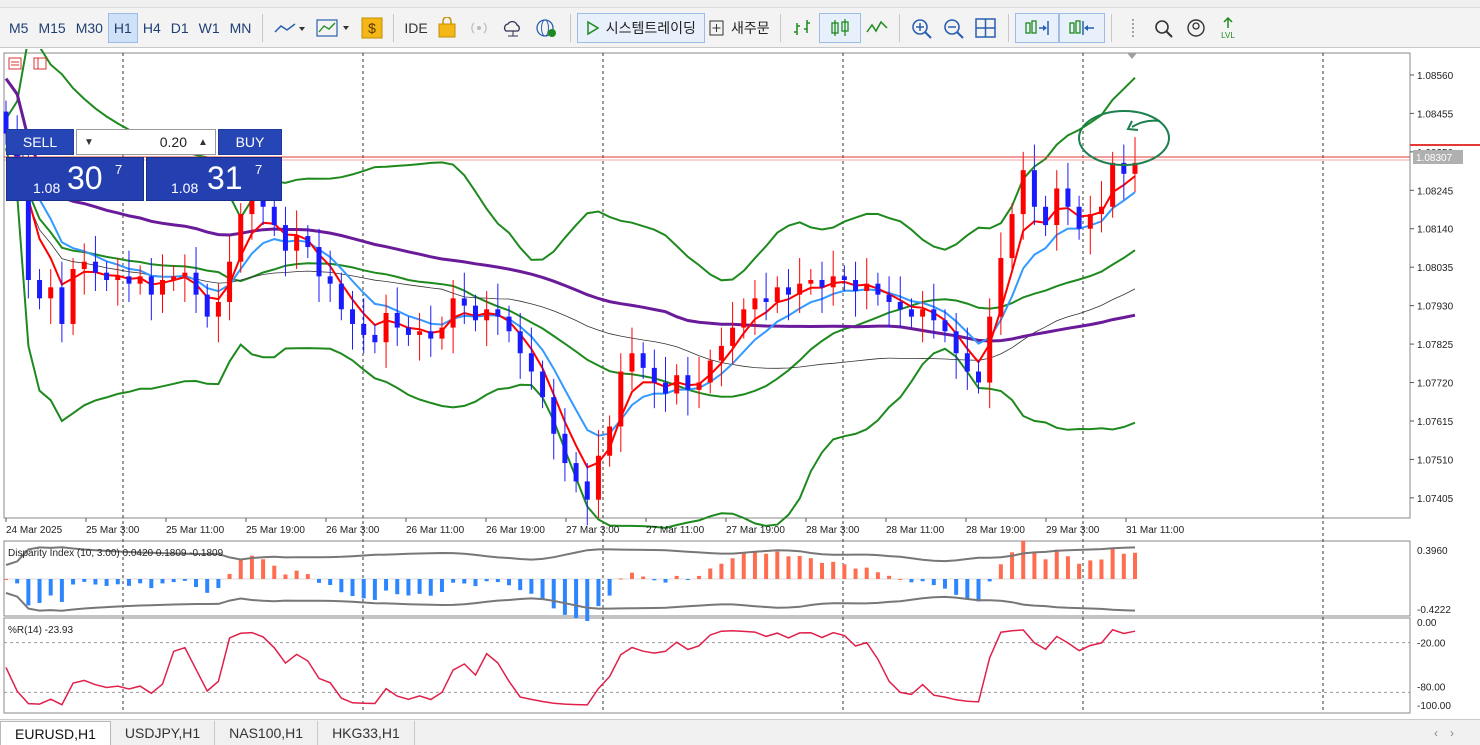 This screenshot has height=745, width=1480. I want to click on chart-shift-button, so click(1081, 27).